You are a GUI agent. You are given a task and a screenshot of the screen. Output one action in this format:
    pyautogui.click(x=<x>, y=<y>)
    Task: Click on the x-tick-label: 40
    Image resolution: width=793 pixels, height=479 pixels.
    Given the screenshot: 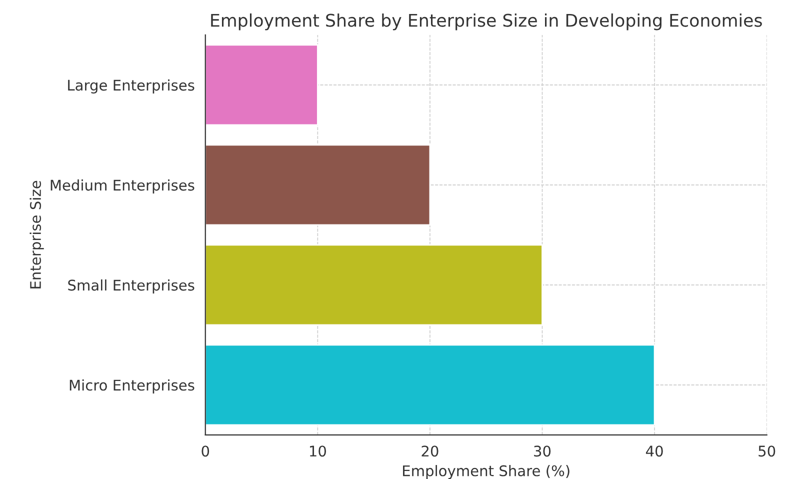 What is the action you would take?
    pyautogui.click(x=654, y=451)
    